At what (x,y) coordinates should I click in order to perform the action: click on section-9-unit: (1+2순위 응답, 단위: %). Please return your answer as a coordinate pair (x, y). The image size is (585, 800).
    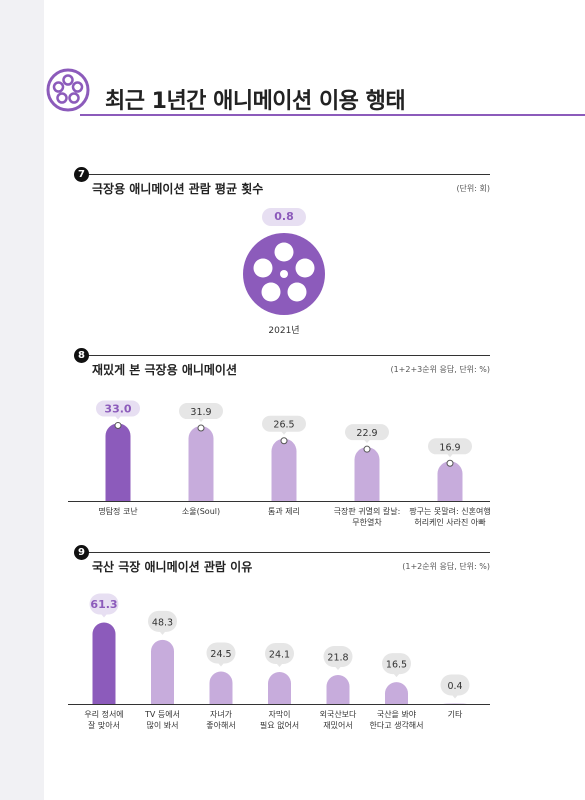
    Looking at the image, I should click on (446, 566).